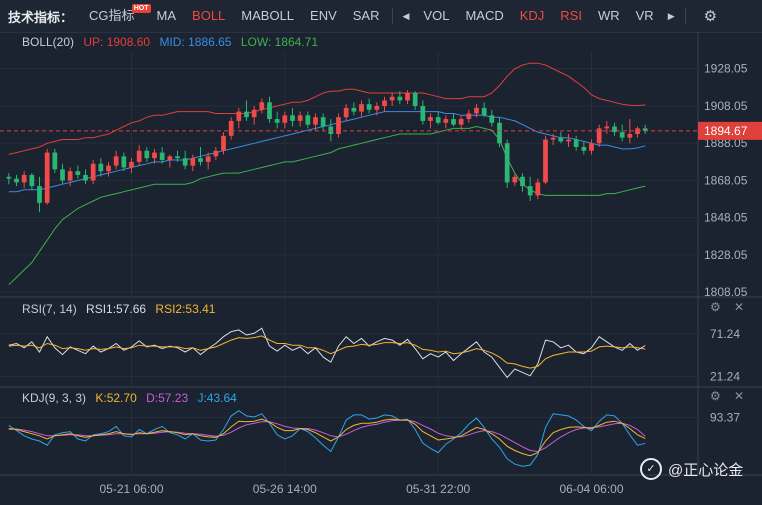  Describe the element at coordinates (710, 16) in the screenshot. I see `settings-gear-icon: ⚙` at that location.